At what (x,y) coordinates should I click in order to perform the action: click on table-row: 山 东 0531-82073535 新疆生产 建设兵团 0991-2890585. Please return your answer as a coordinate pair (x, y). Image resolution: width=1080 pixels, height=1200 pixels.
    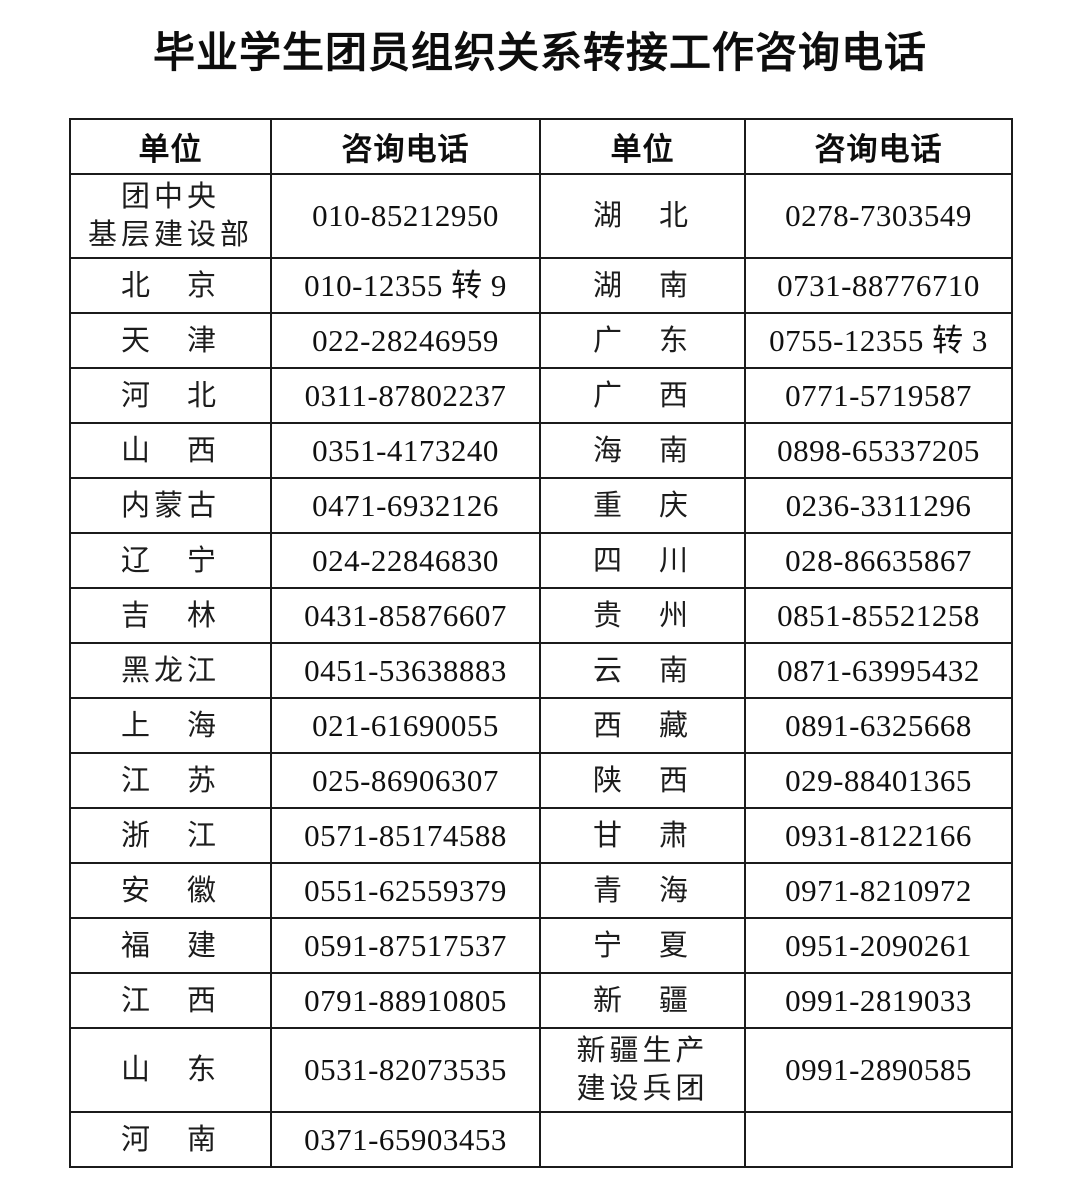
    Looking at the image, I should click on (541, 1070).